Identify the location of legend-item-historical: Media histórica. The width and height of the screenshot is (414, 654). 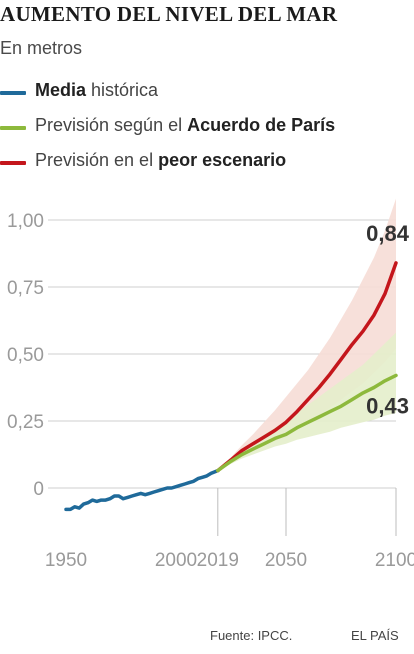
(207, 97).